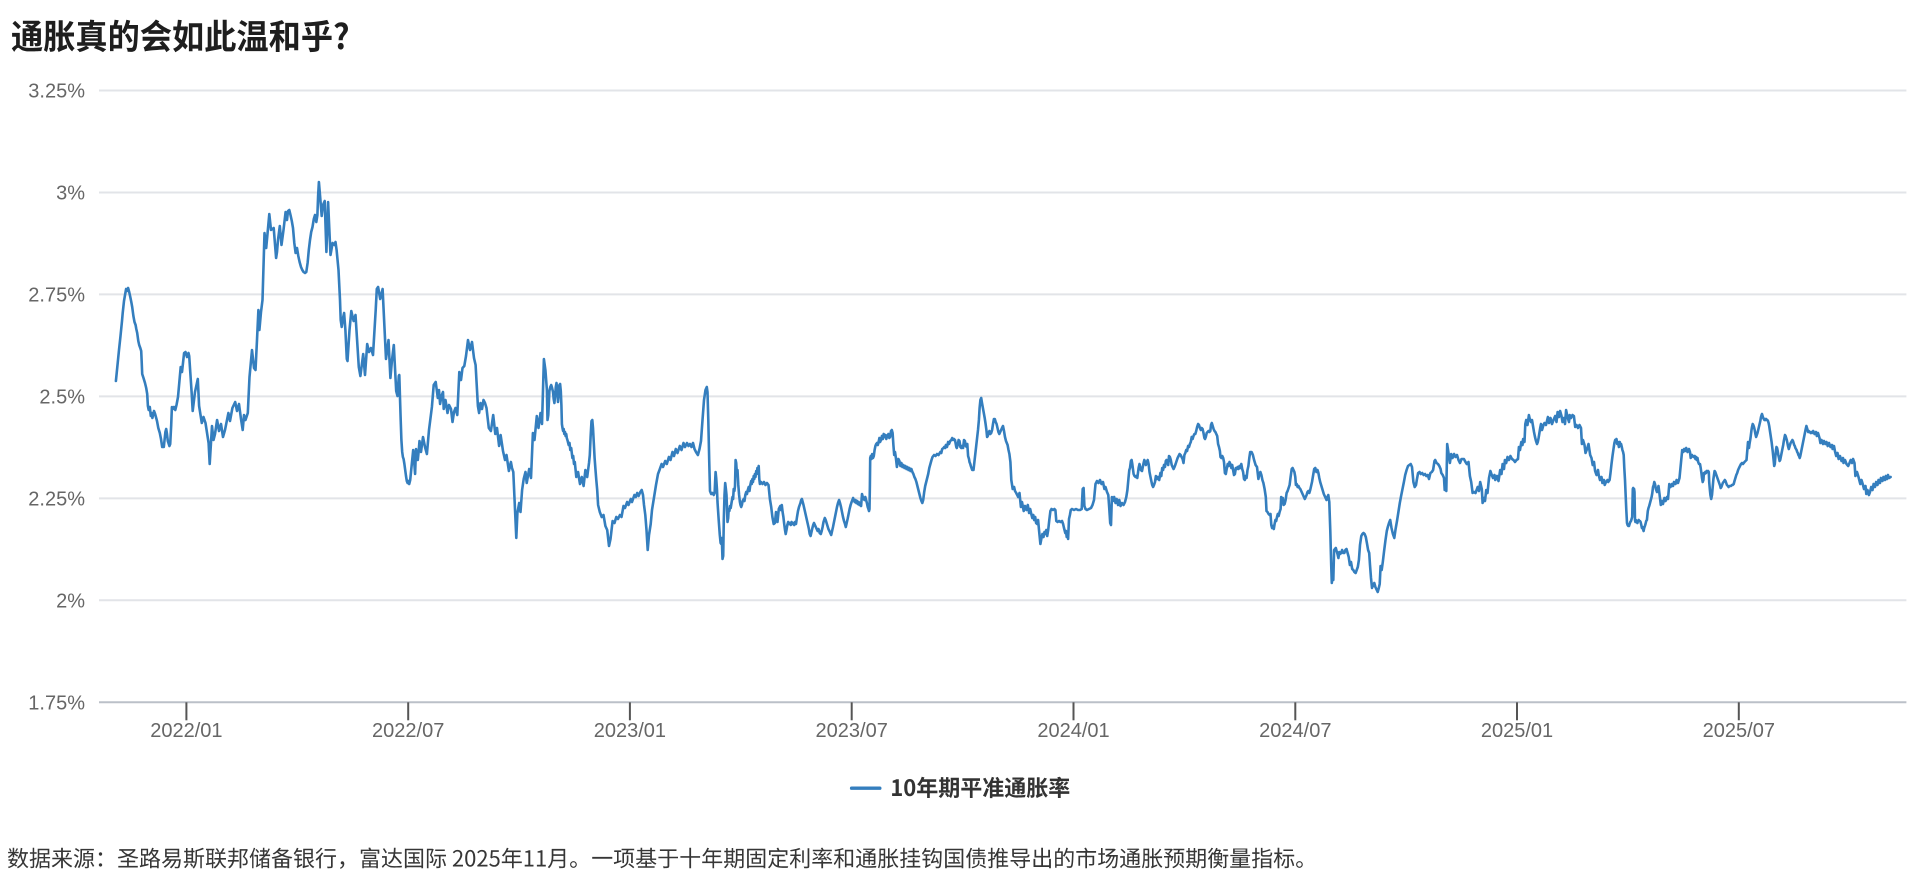 The width and height of the screenshot is (1922, 882). What do you see at coordinates (70, 601) in the screenshot?
I see `svg-text: 2%` at bounding box center [70, 601].